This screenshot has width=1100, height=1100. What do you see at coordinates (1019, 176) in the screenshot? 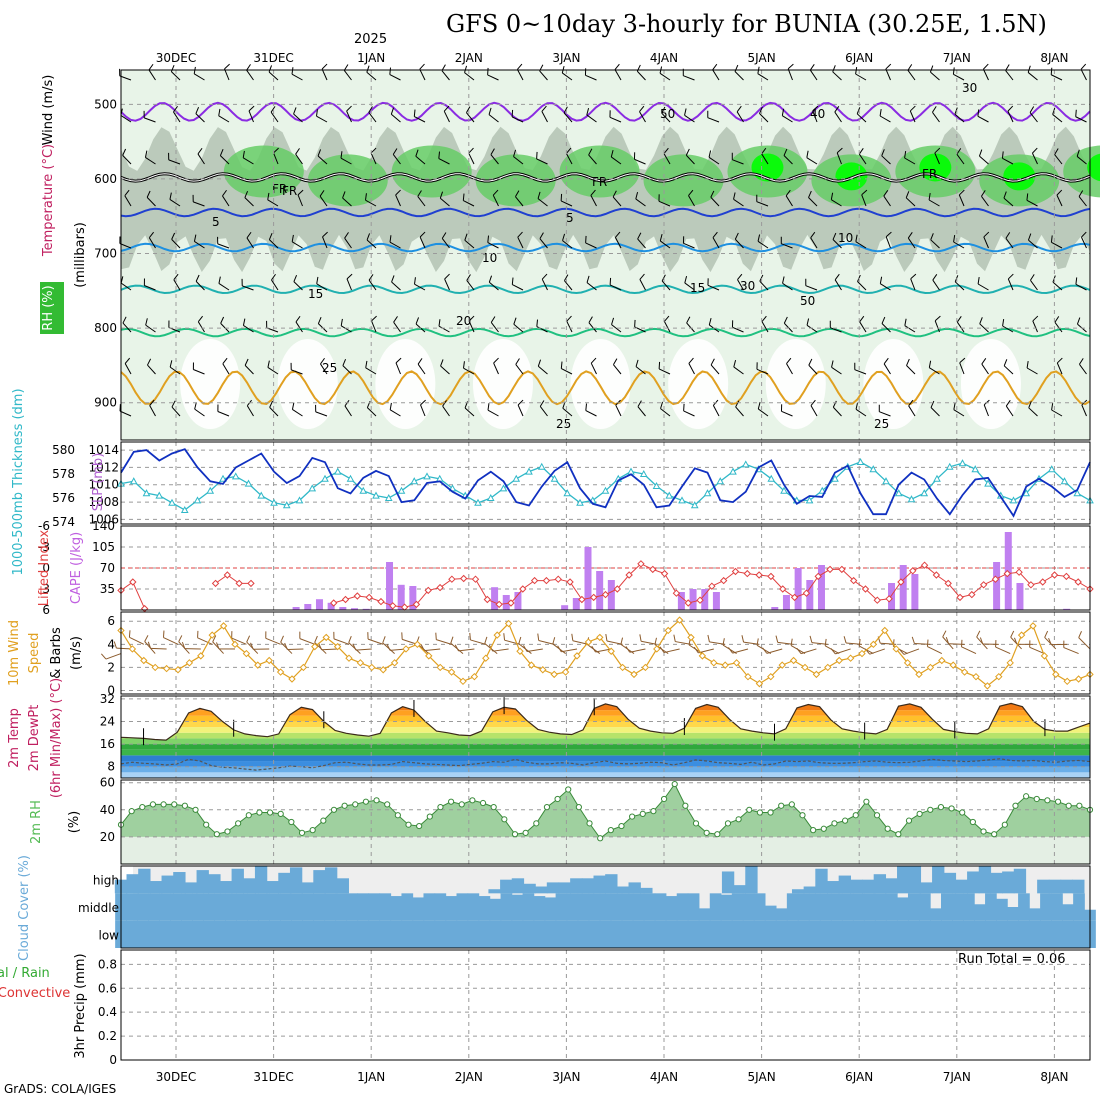
I see `rh-shade-brightgreen` at bounding box center [1019, 176].